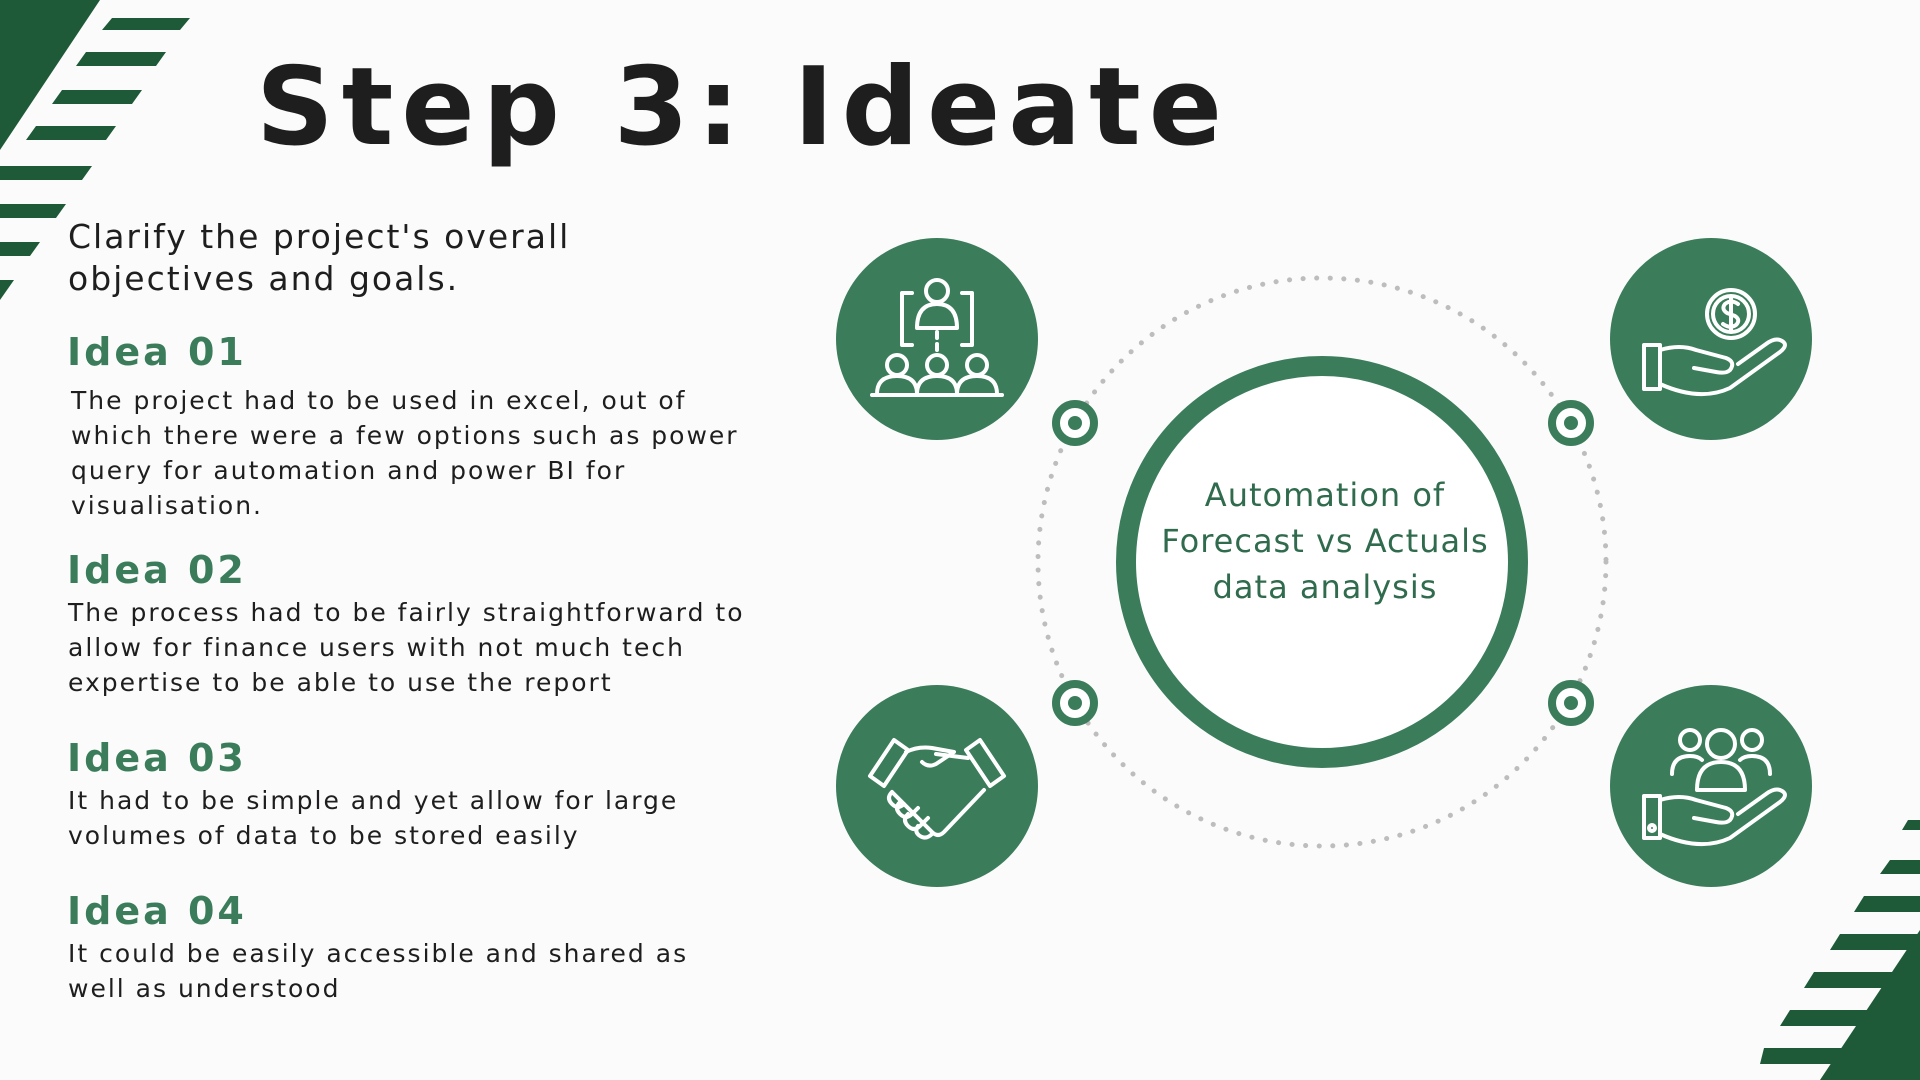  Describe the element at coordinates (937, 339) in the screenshot. I see `team-hierarchy-icon` at that location.